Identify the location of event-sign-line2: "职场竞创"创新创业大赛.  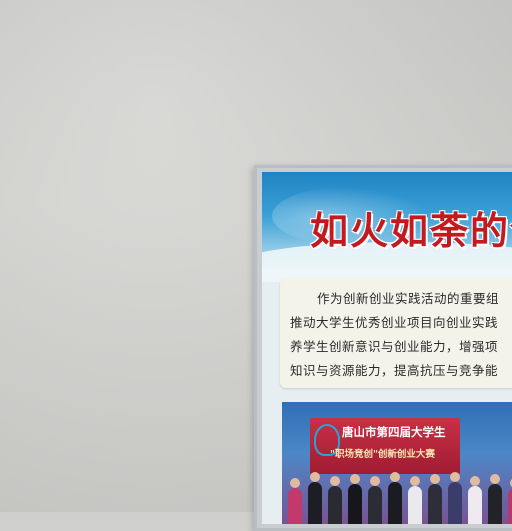
(382, 454).